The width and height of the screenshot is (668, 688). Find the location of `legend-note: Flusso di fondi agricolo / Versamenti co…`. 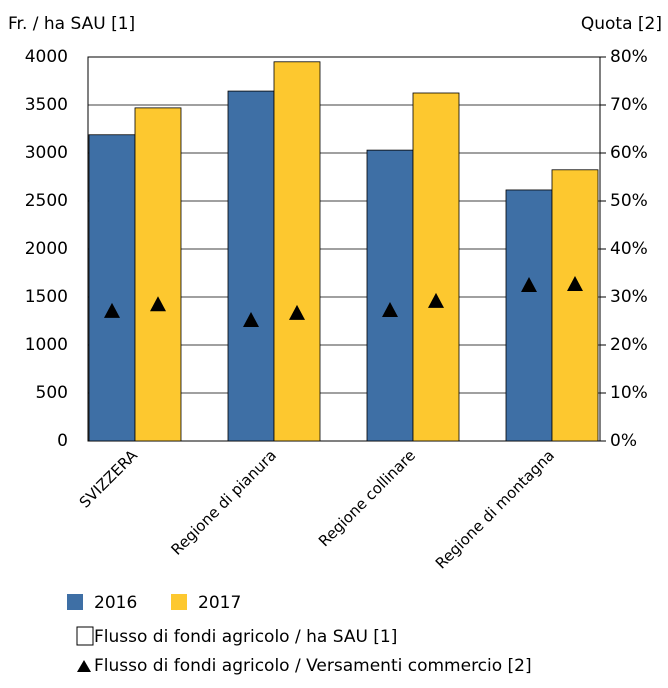

legend-note: Flusso di fondi agricolo / Versamenti co… is located at coordinates (313, 666).